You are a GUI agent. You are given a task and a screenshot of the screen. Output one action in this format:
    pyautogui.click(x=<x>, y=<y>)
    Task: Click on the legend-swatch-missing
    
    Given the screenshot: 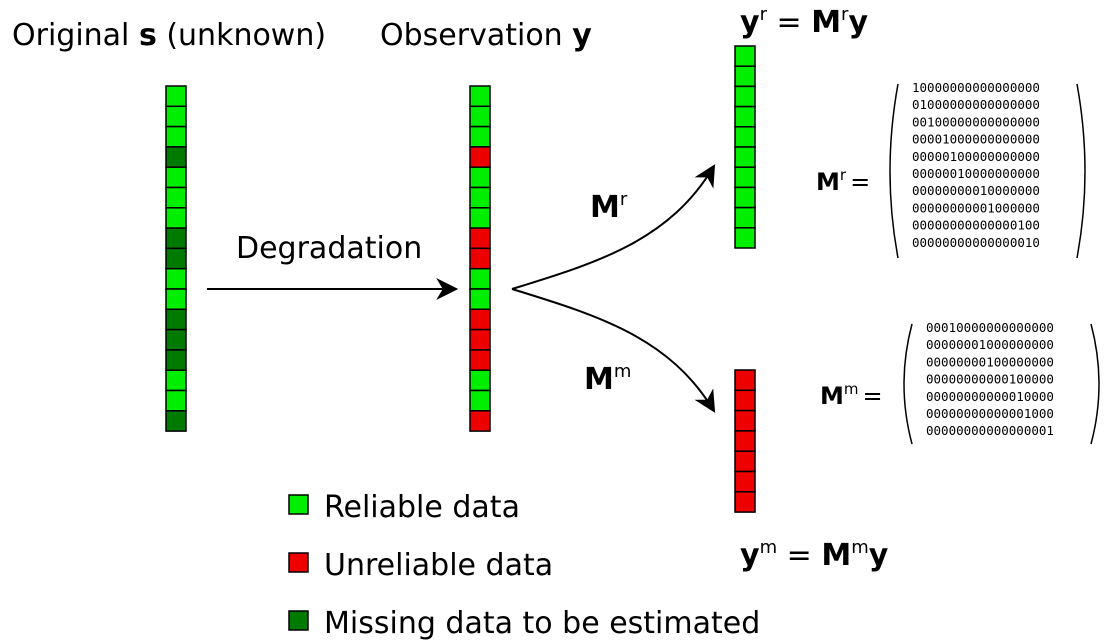 What is the action you would take?
    pyautogui.click(x=298, y=620)
    